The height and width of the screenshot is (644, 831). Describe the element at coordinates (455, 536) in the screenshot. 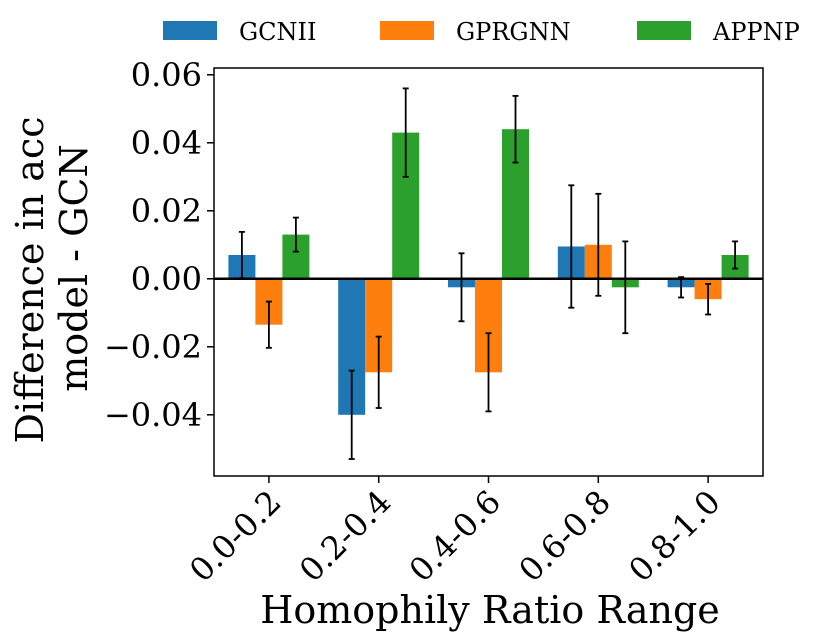

I see `x-tick-label: 0.4-0.6` at that location.